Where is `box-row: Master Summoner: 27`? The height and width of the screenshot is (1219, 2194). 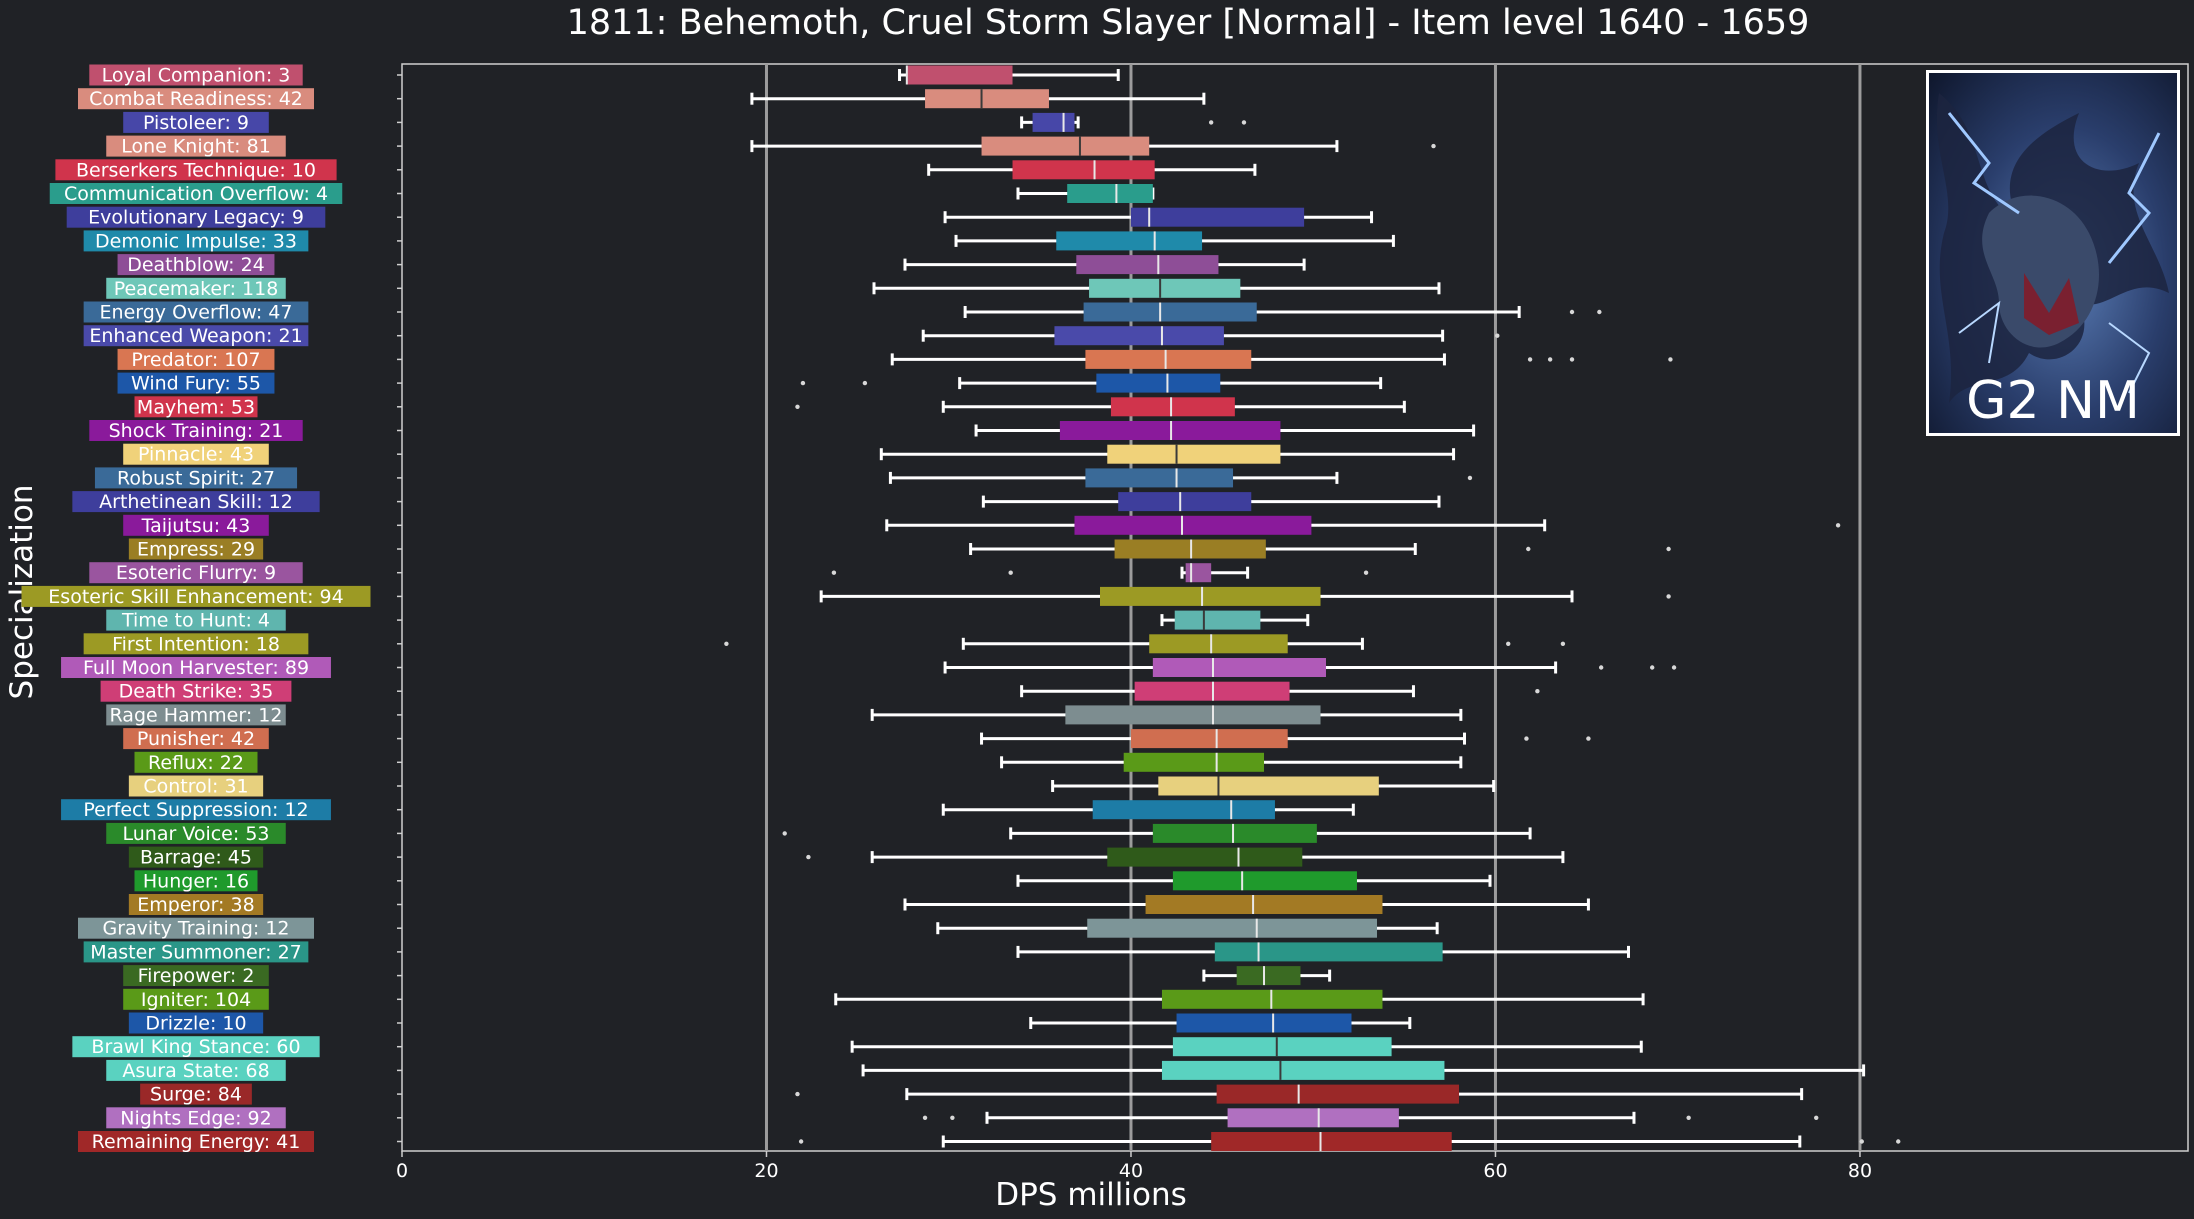 box-row: Master Summoner: 27 is located at coordinates (857, 952).